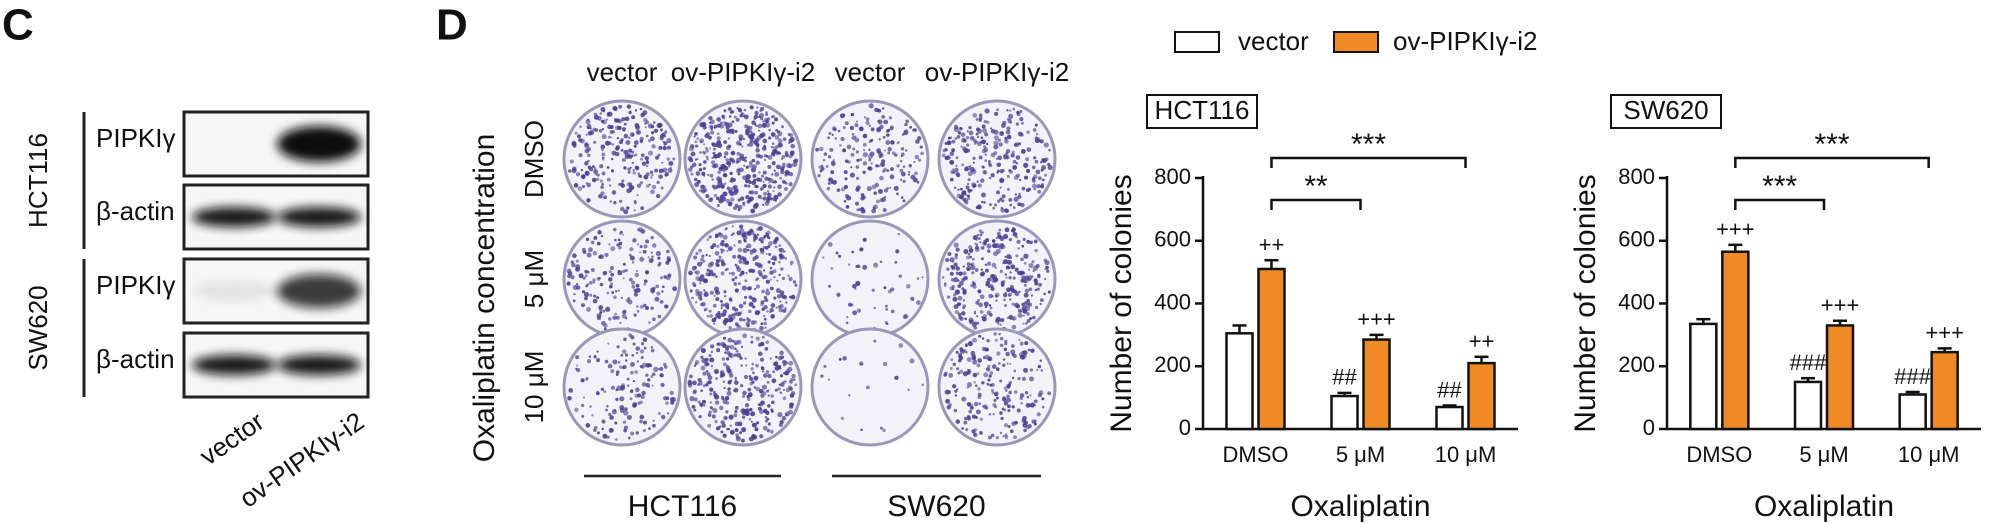 This screenshot has width=1991, height=524. Describe the element at coordinates (1368, 162) in the screenshot. I see `significance-bracket` at that location.